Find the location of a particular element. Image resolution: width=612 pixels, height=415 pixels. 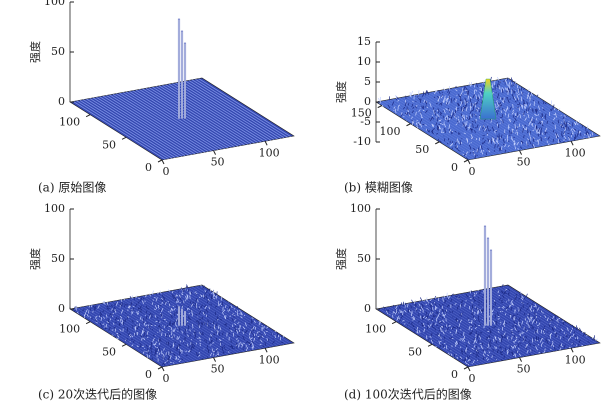

z-tick-label: 10 is located at coordinates (364, 61).